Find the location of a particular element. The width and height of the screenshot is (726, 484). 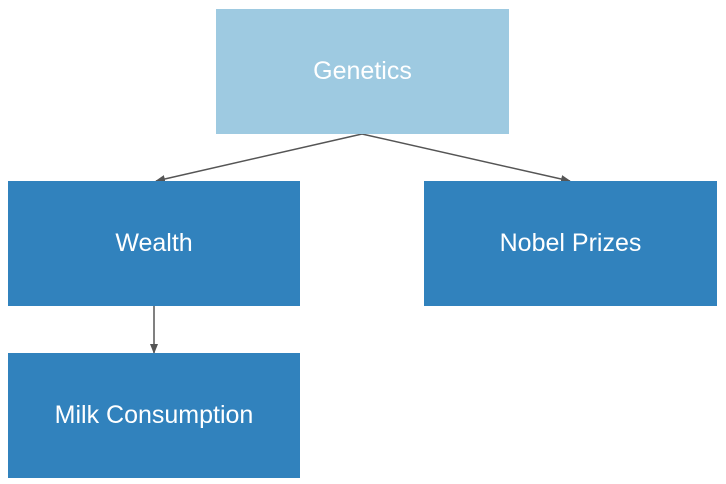

node-nobel-prizes-label: Nobel Prizes is located at coordinates (570, 243).